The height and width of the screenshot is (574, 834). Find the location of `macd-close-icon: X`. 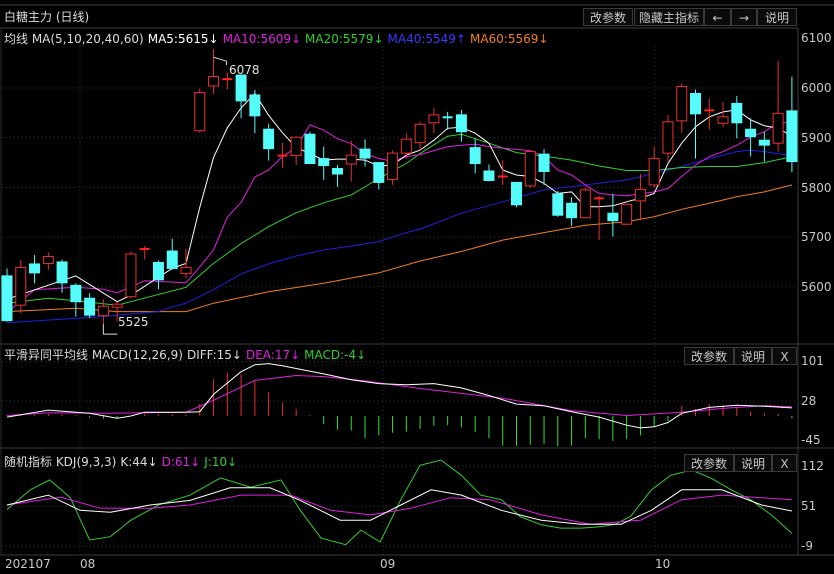

macd-close-icon: X is located at coordinates (784, 356).